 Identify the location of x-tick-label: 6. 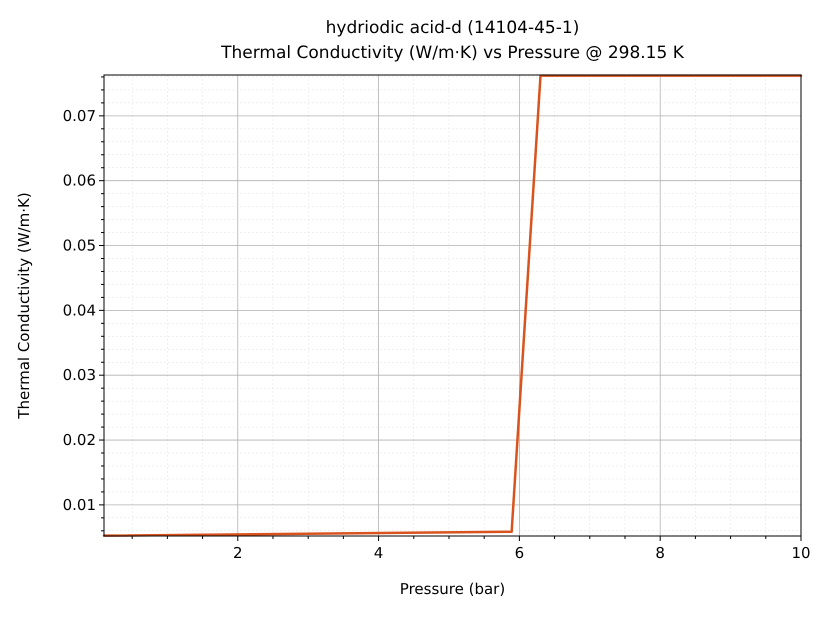
(519, 553).